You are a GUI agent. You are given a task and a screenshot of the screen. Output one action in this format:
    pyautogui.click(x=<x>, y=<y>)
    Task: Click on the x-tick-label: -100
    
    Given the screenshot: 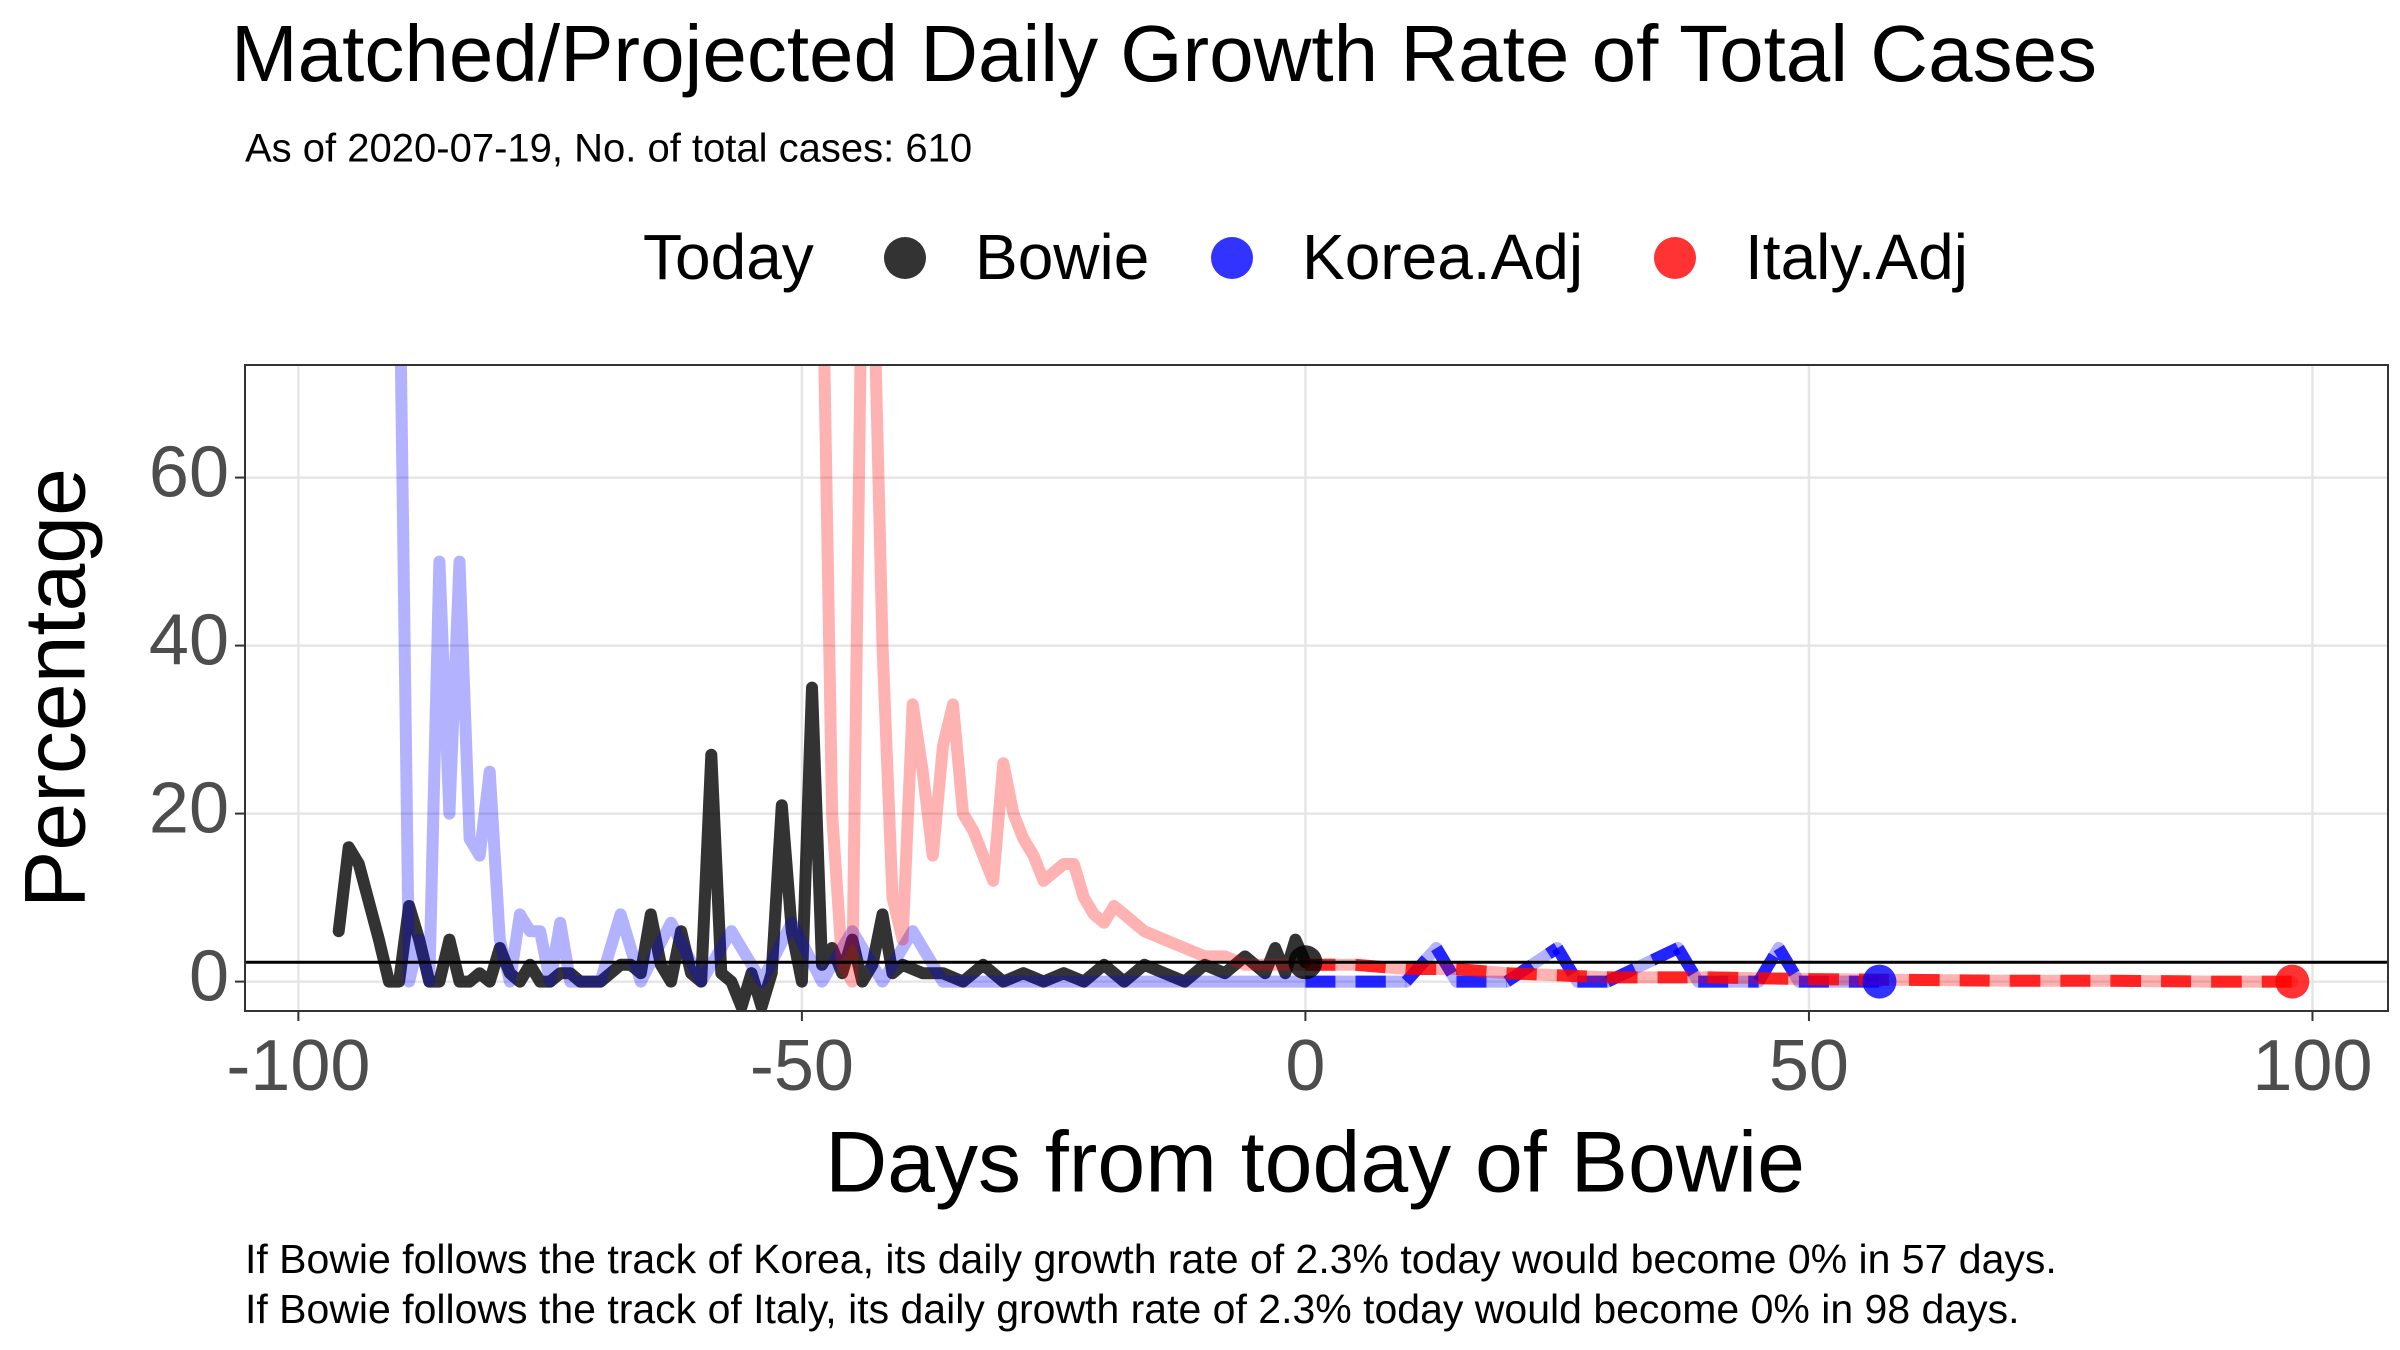 What is the action you would take?
    pyautogui.click(x=298, y=1066)
    